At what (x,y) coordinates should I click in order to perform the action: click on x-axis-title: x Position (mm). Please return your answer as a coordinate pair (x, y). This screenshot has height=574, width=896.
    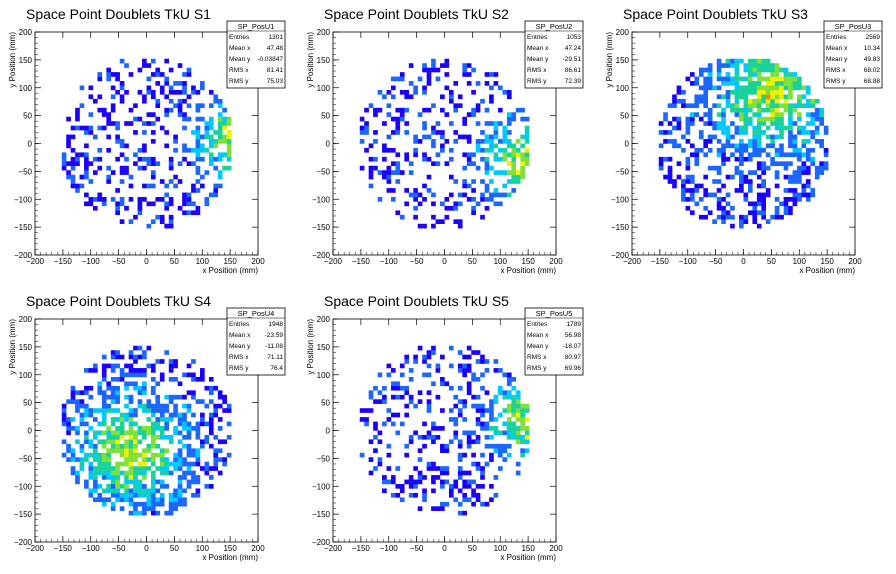
    Looking at the image, I should click on (528, 270).